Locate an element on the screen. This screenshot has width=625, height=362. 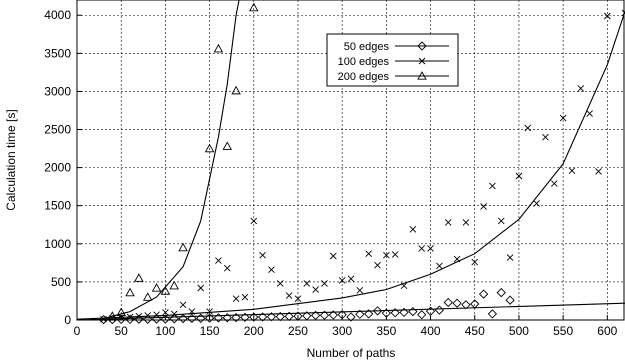
x-tick-label: 0 is located at coordinates (77, 331).